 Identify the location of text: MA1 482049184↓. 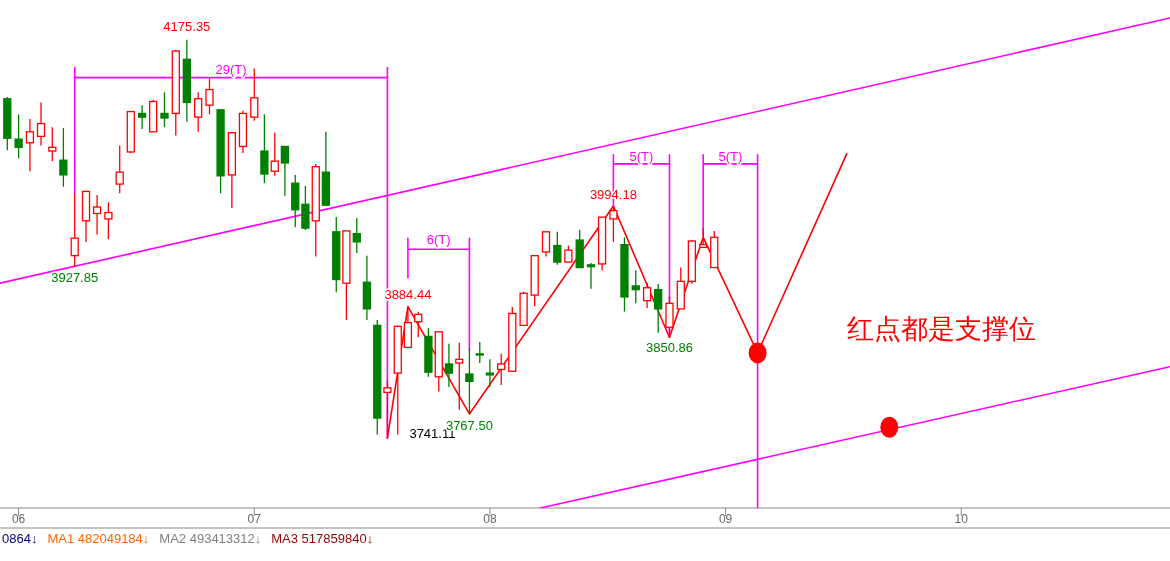
(98, 538).